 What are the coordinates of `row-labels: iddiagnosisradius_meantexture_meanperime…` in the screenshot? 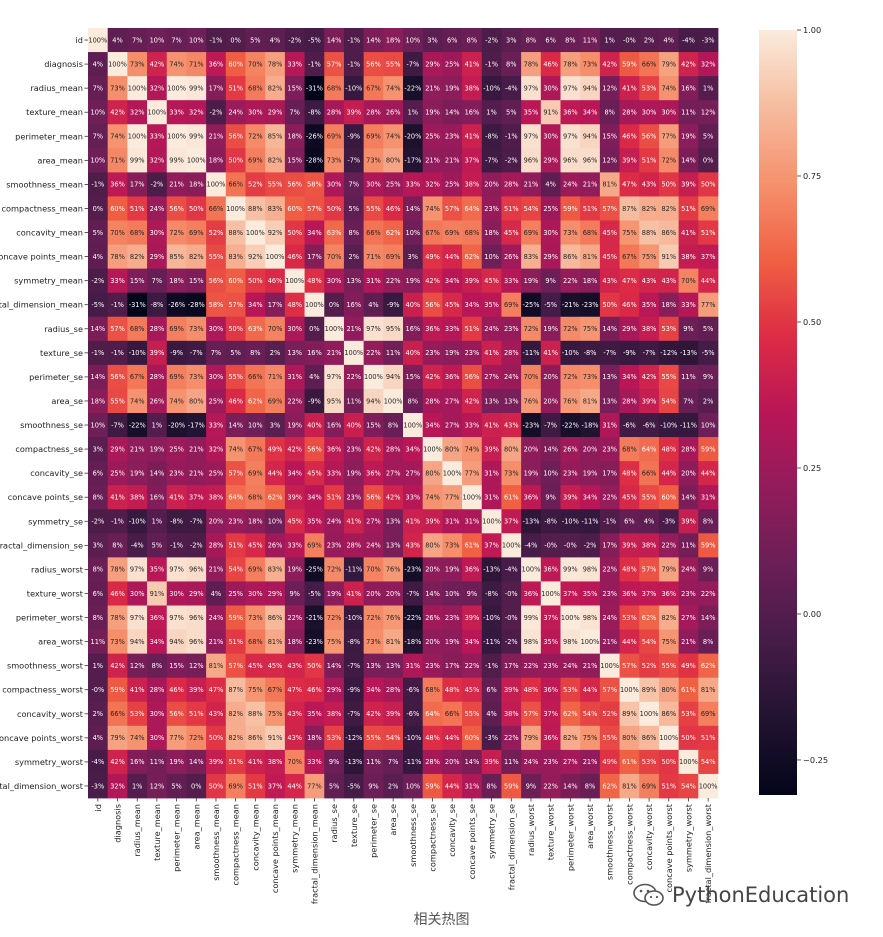 It's located at (44, 413).